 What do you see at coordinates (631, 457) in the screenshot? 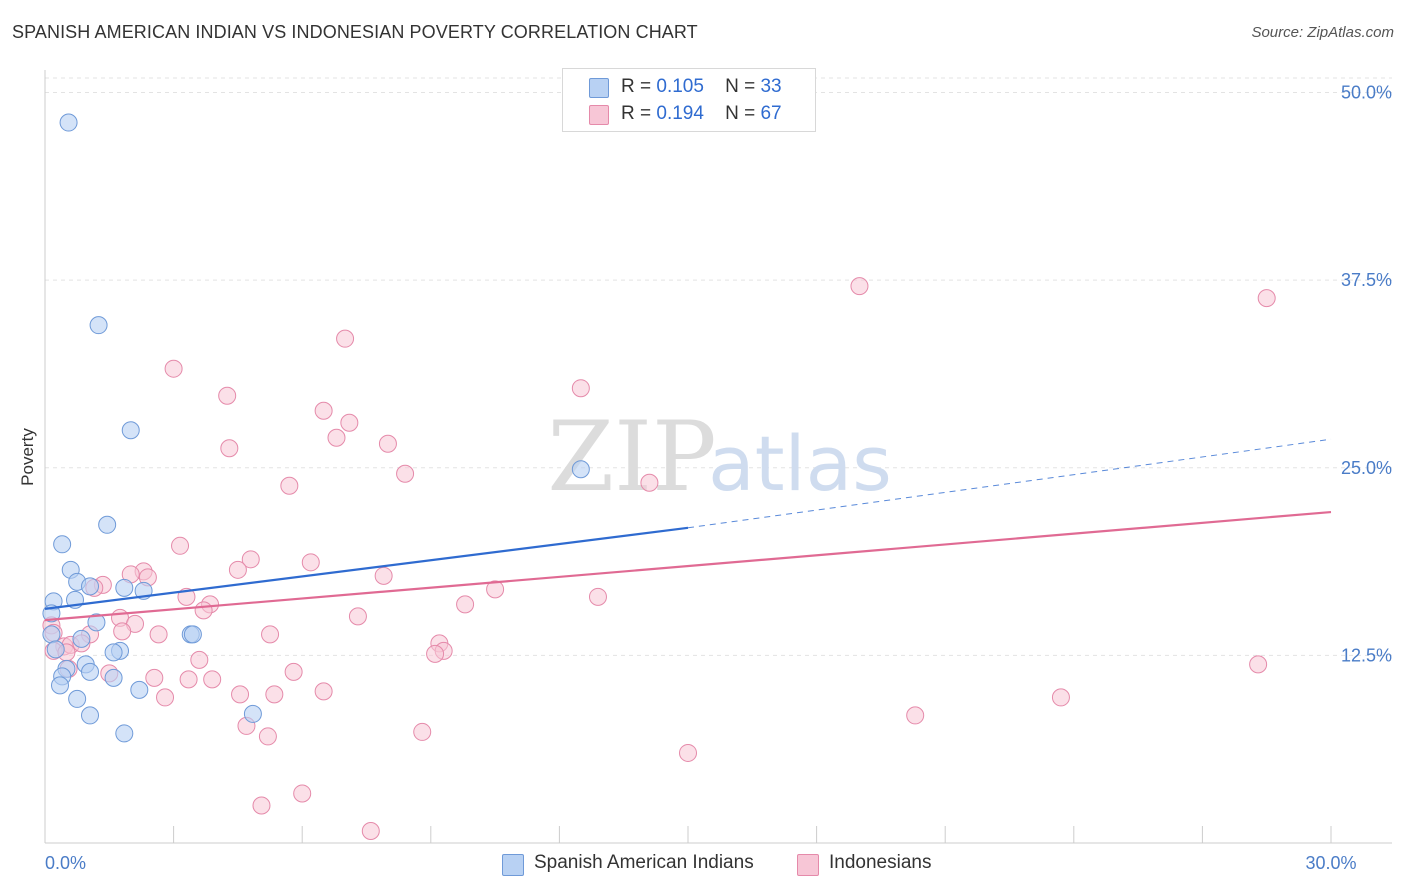
I see `watermark-zip: ZIP` at bounding box center [631, 457].